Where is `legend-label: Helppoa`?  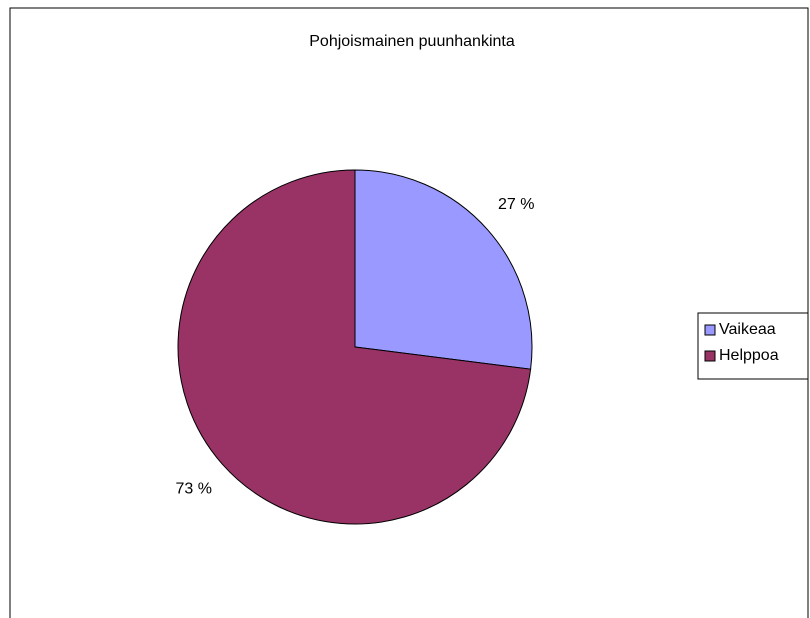 legend-label: Helppoa is located at coordinates (749, 355).